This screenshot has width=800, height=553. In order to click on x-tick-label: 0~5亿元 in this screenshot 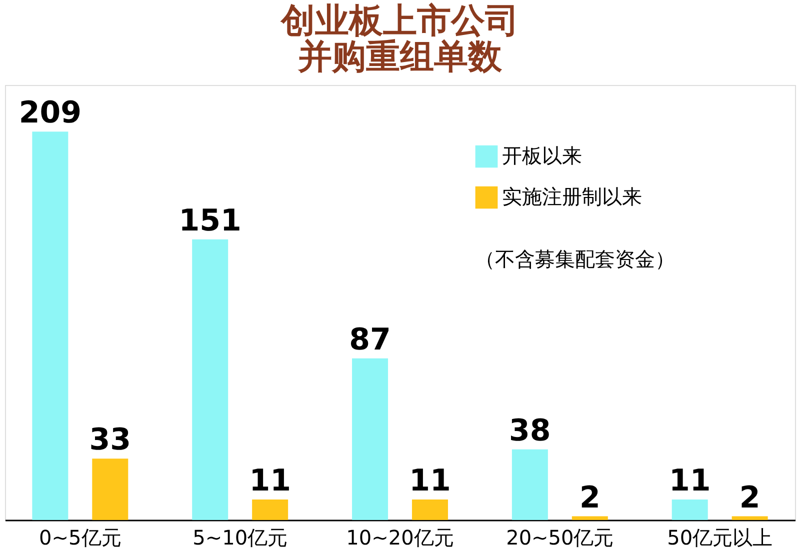, I will do `click(80, 538)`.